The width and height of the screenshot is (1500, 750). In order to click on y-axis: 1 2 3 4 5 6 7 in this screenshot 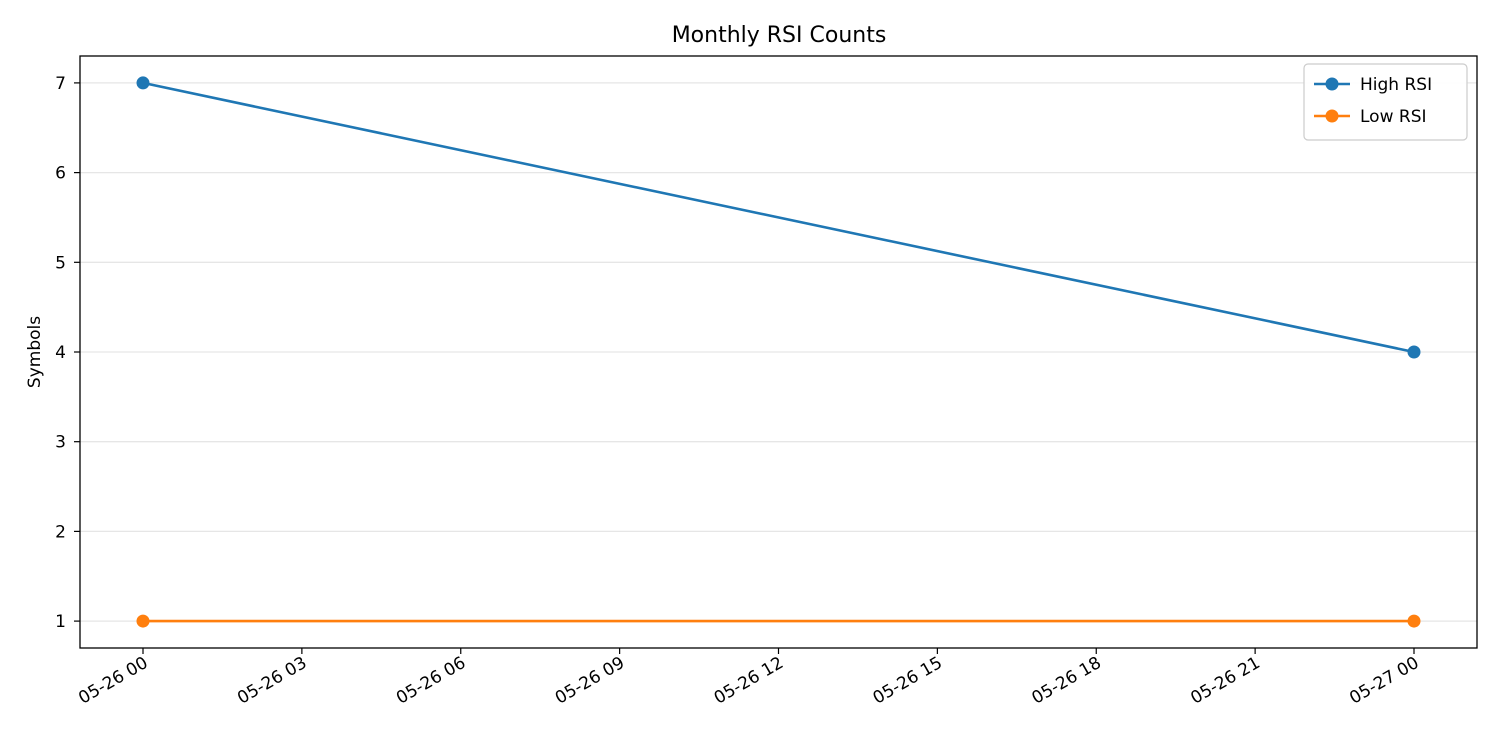, I will do `click(67, 353)`.